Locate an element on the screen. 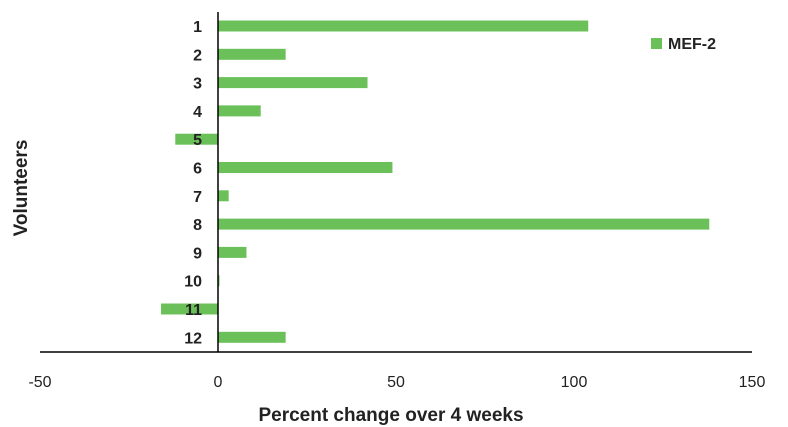 The width and height of the screenshot is (788, 427). category-label-4: 4 is located at coordinates (197, 112).